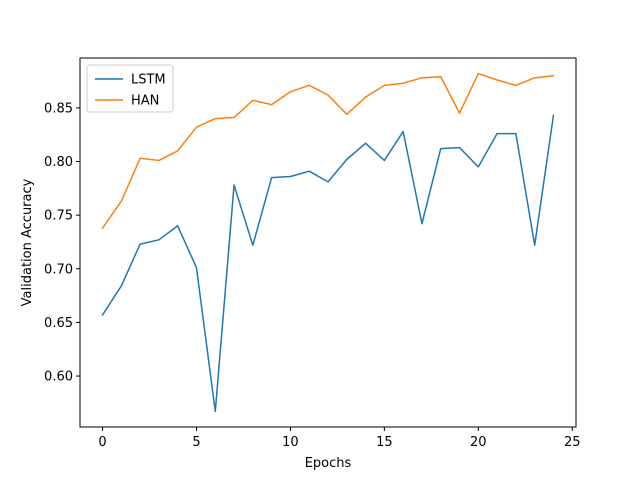 The height and width of the screenshot is (480, 640). What do you see at coordinates (27, 242) in the screenshot?
I see `y-axis-label: Validation Accuracy` at bounding box center [27, 242].